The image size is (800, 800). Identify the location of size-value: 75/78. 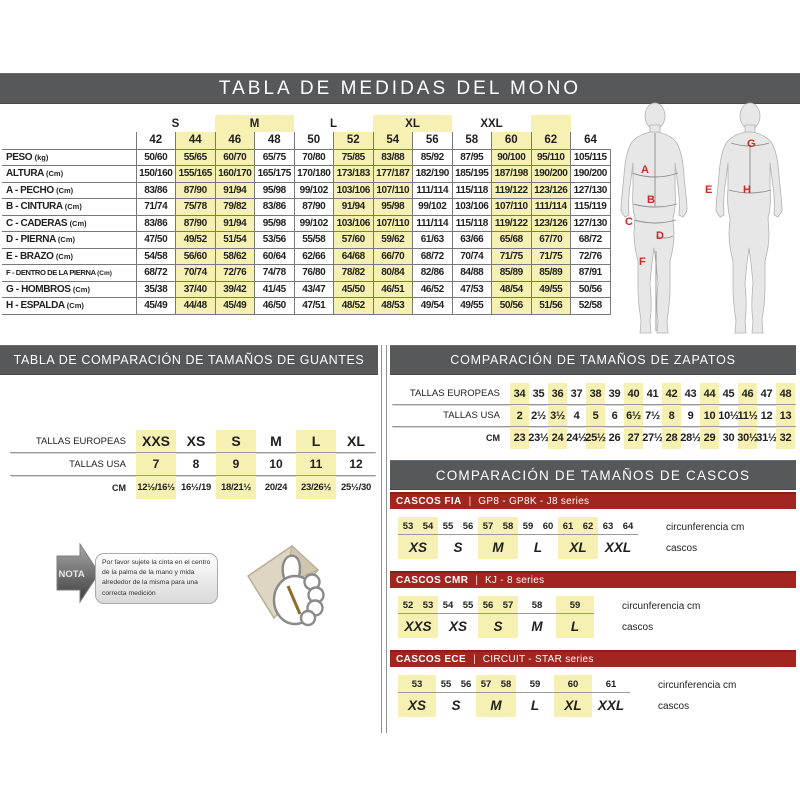
(195, 206).